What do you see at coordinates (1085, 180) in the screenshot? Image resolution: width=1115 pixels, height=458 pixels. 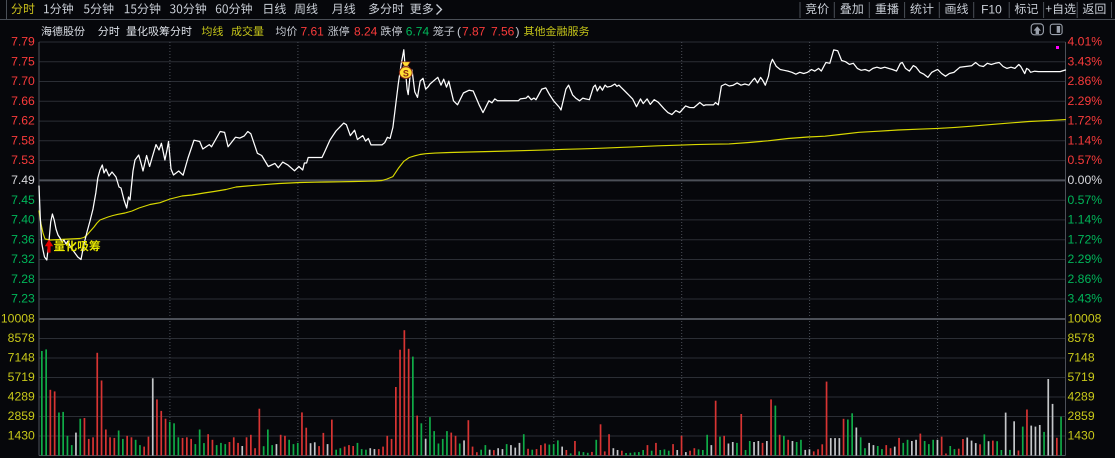 I see `svg-text: 0.00%` at bounding box center [1085, 180].